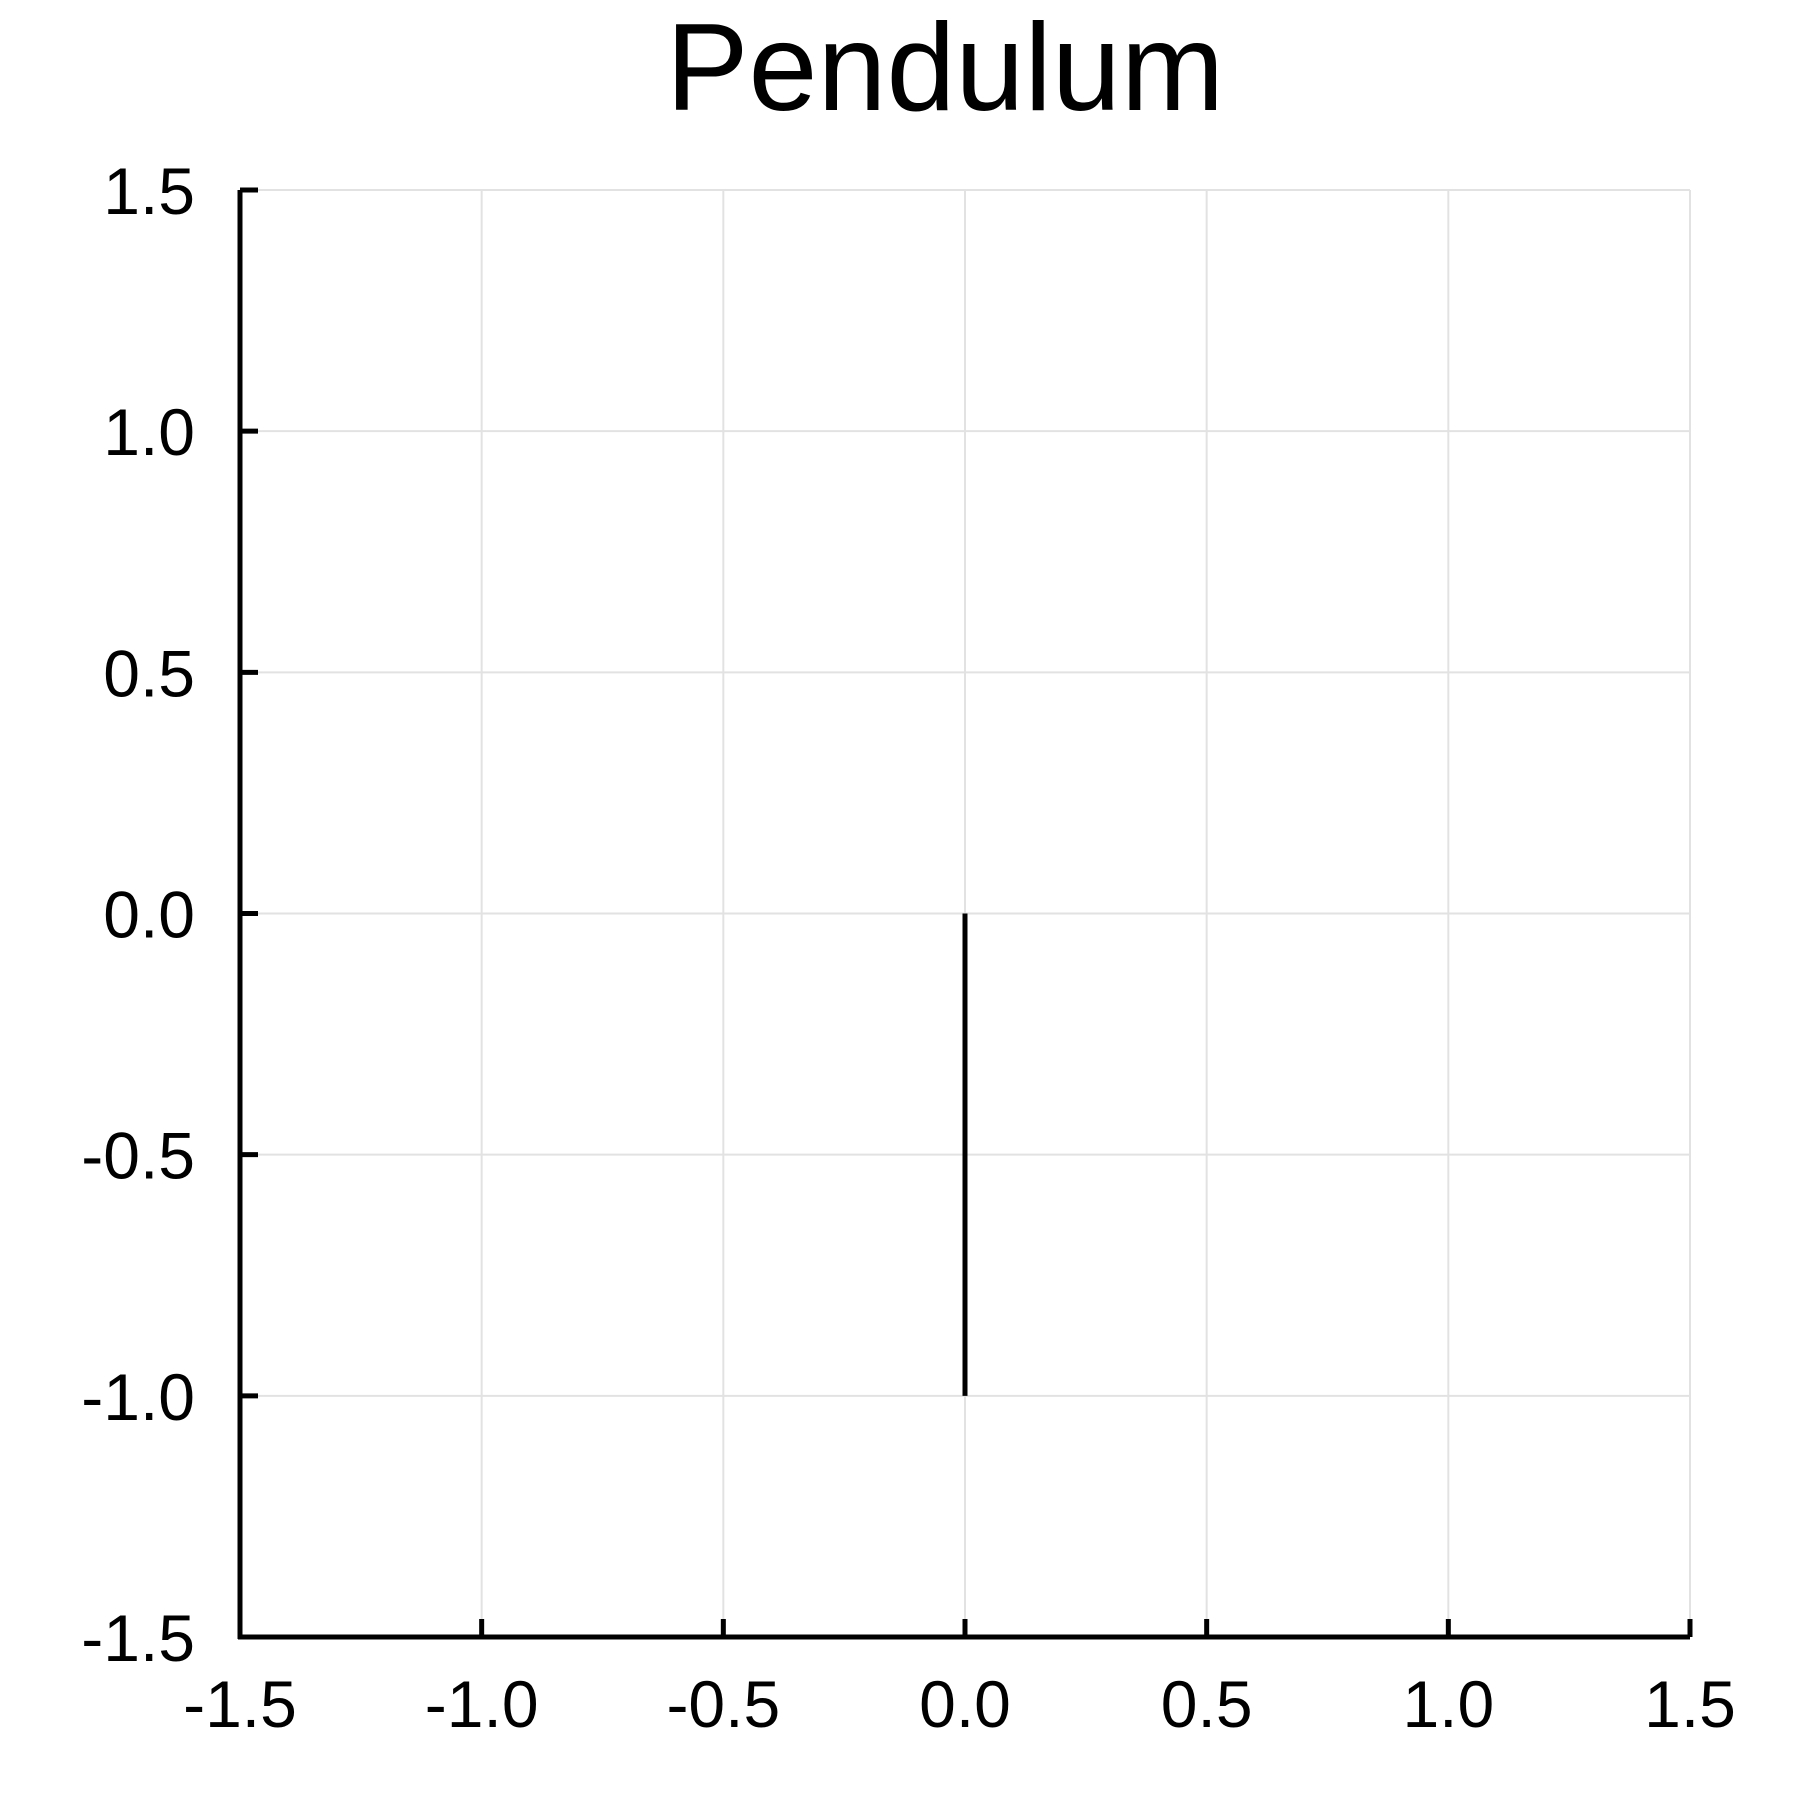 The width and height of the screenshot is (1799, 1799). Describe the element at coordinates (1690, 1704) in the screenshot. I see `x-tick-label-6: 1.5` at that location.